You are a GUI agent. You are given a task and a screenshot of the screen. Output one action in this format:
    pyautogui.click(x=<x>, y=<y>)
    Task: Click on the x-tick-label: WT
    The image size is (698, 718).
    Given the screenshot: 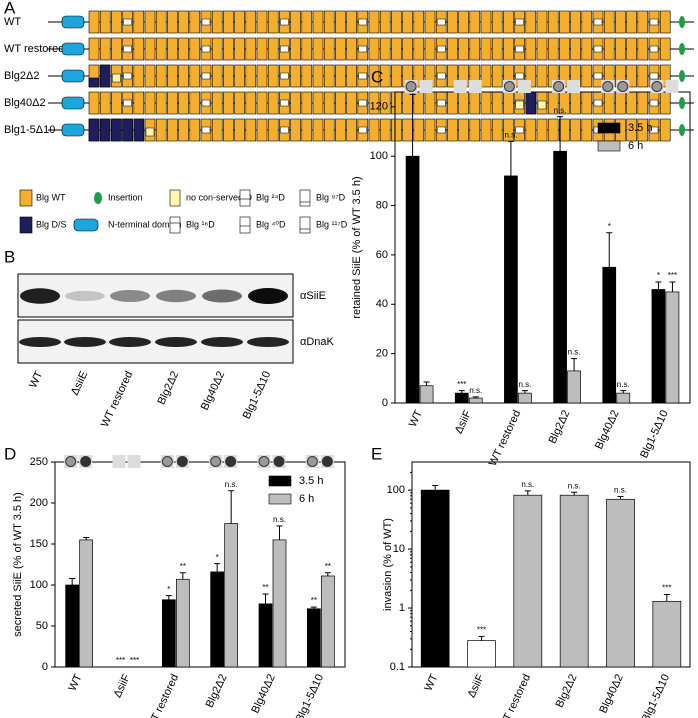 What is the action you would take?
    pyautogui.click(x=75, y=682)
    